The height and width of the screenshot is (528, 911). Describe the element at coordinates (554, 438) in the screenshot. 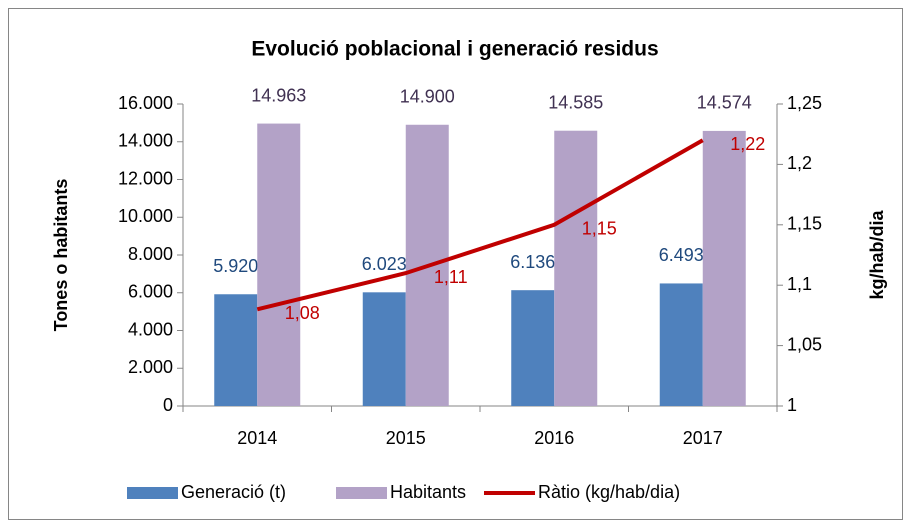

I see `x-tick-label: 2016` at that location.